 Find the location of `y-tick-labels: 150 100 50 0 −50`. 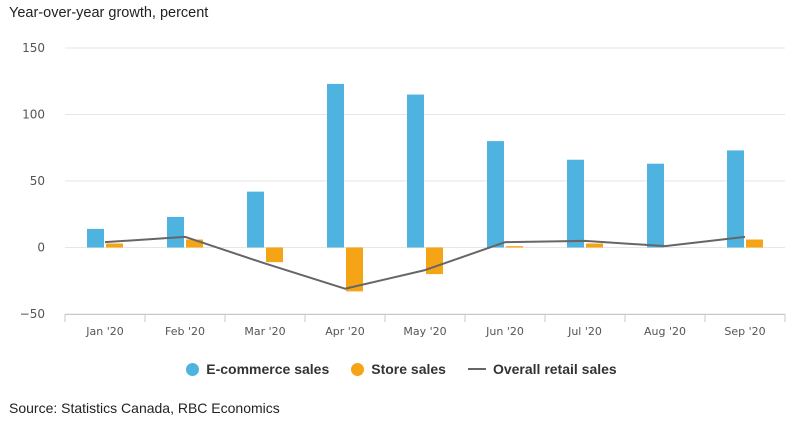

y-tick-labels: 150 100 50 0 −50 is located at coordinates (32, 181).